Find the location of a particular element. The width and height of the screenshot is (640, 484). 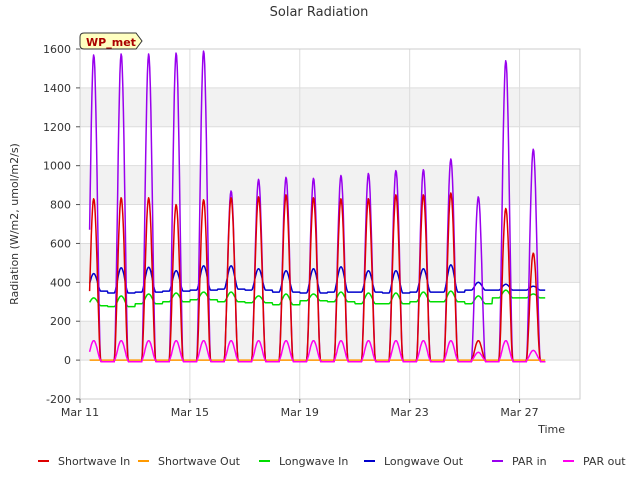

series-line-par-out is located at coordinates (317, 351).